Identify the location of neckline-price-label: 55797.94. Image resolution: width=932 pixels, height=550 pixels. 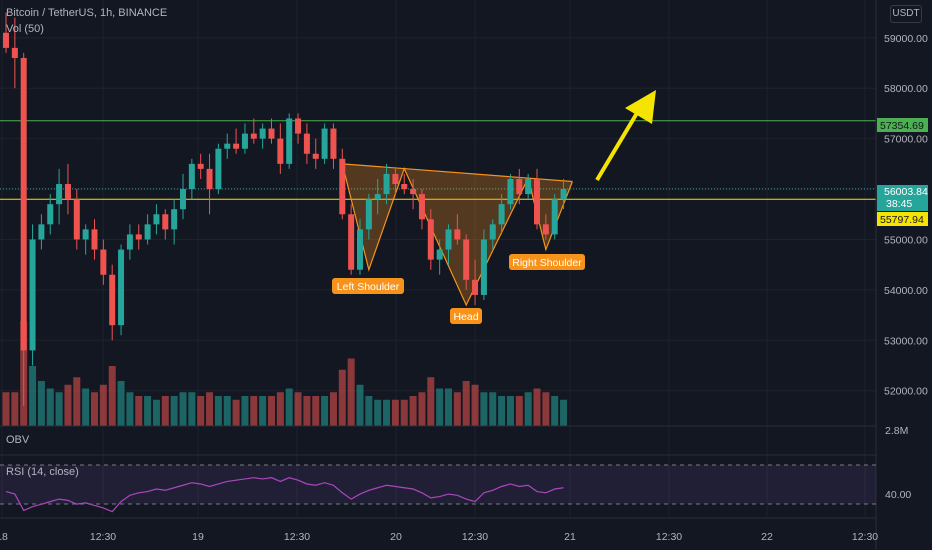
(902, 219).